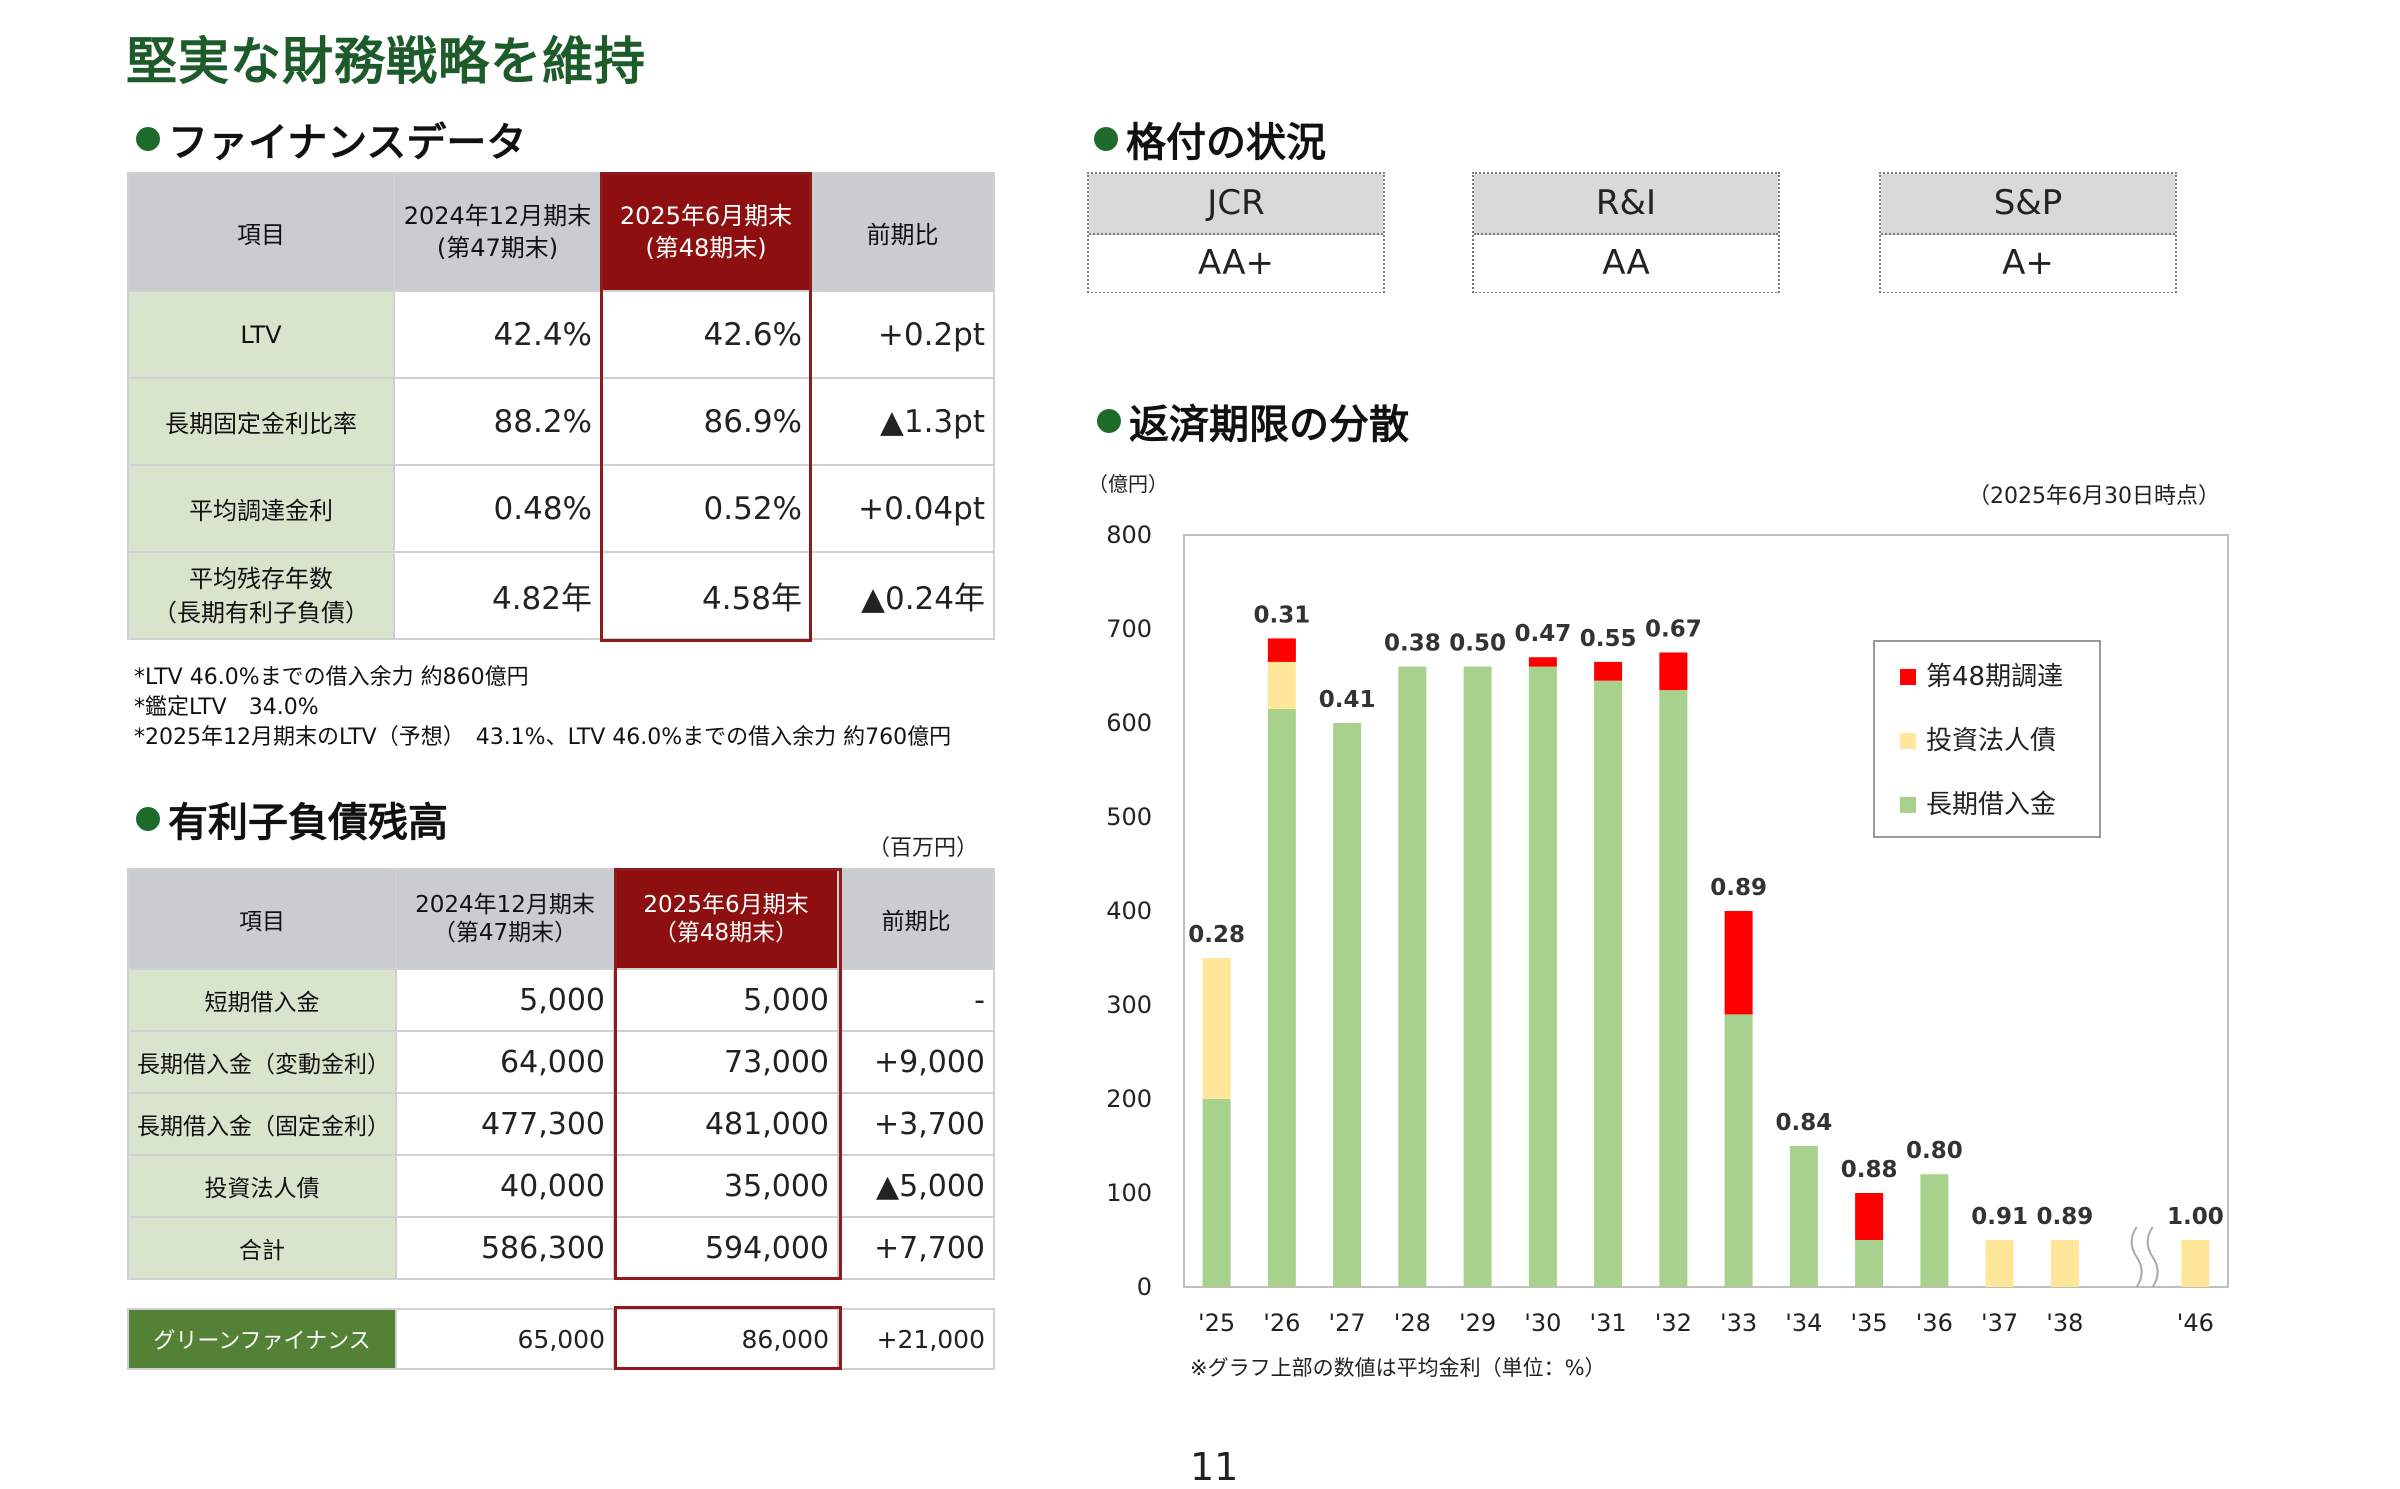  I want to click on section-finance-title: ファイナンスデータ, so click(347, 143).